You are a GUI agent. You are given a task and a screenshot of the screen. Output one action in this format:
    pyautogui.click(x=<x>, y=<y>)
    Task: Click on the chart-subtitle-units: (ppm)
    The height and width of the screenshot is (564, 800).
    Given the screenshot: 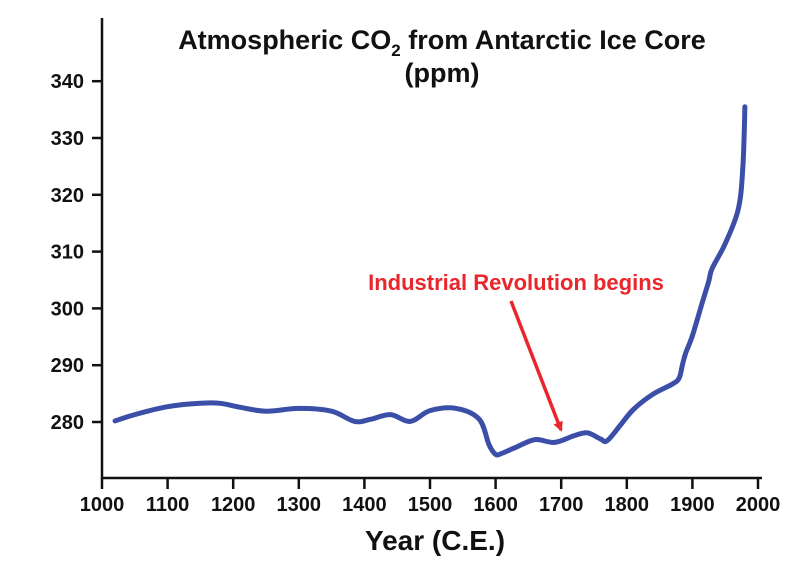 What is the action you would take?
    pyautogui.click(x=442, y=73)
    